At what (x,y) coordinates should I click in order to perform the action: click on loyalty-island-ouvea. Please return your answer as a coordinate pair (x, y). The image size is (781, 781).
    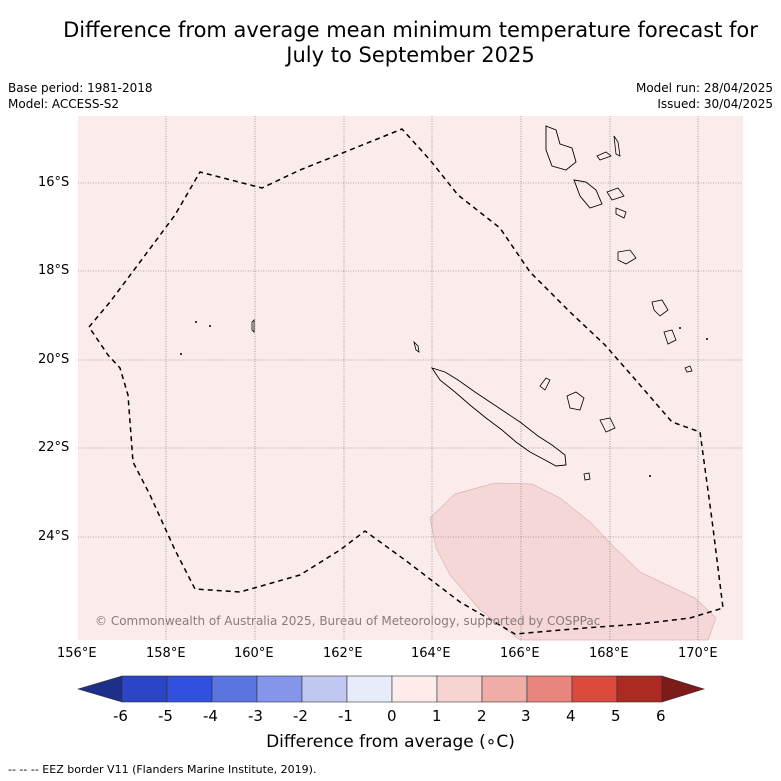
    Looking at the image, I should click on (545, 384).